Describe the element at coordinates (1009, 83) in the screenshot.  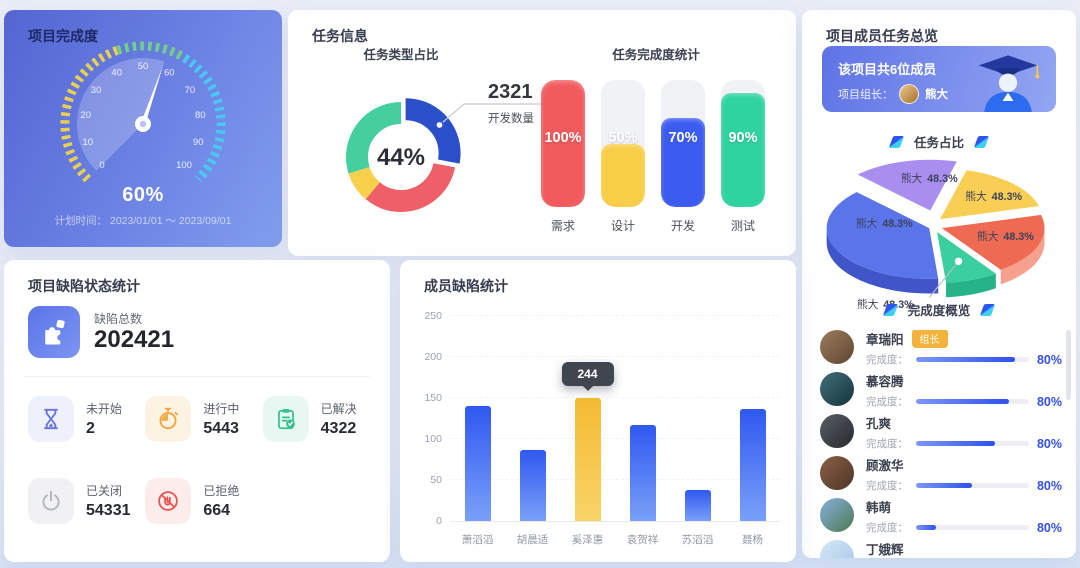
I see `graduate-person-icon` at that location.